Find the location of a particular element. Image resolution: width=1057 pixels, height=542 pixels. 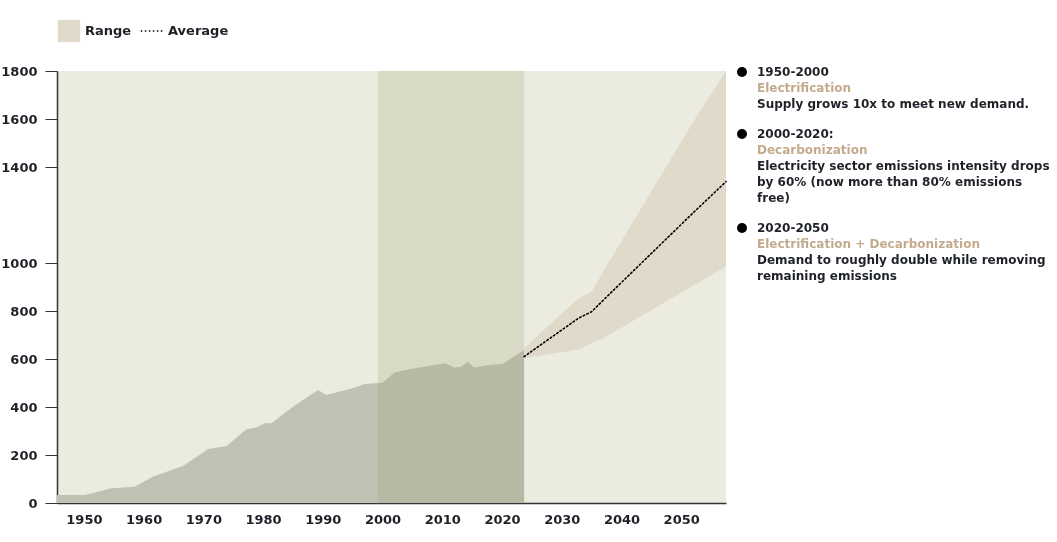

x-tick-label: 2010 is located at coordinates (442, 519).